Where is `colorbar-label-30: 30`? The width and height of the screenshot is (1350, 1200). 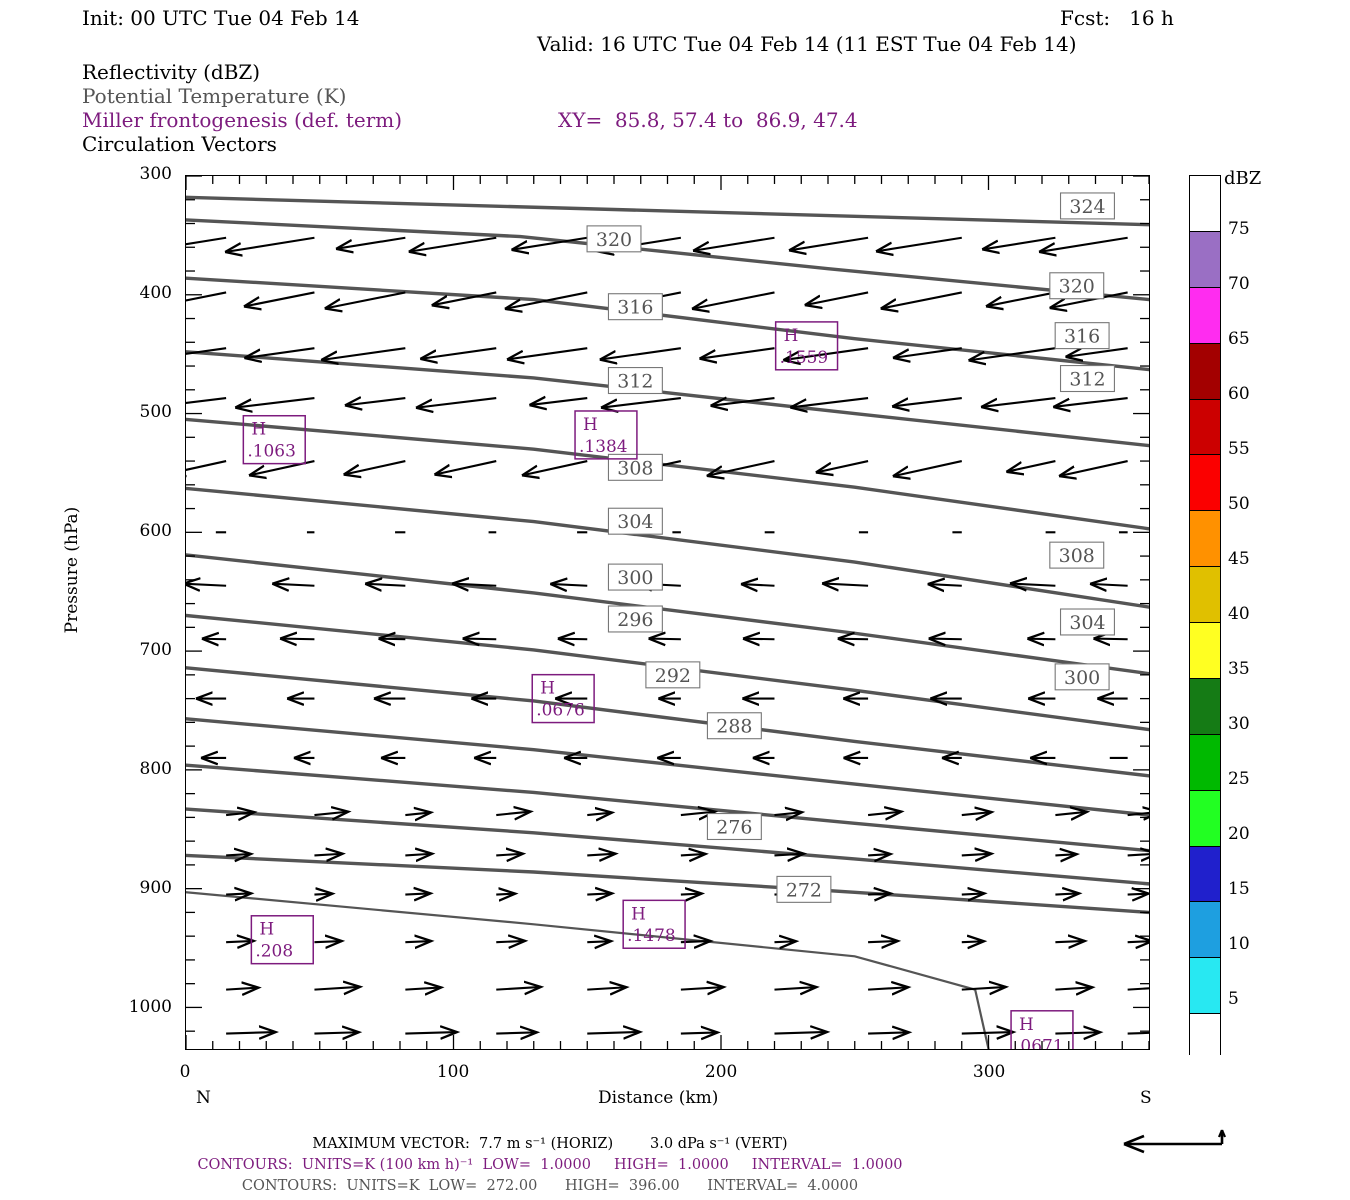 colorbar-label-30: 30 is located at coordinates (1239, 724).